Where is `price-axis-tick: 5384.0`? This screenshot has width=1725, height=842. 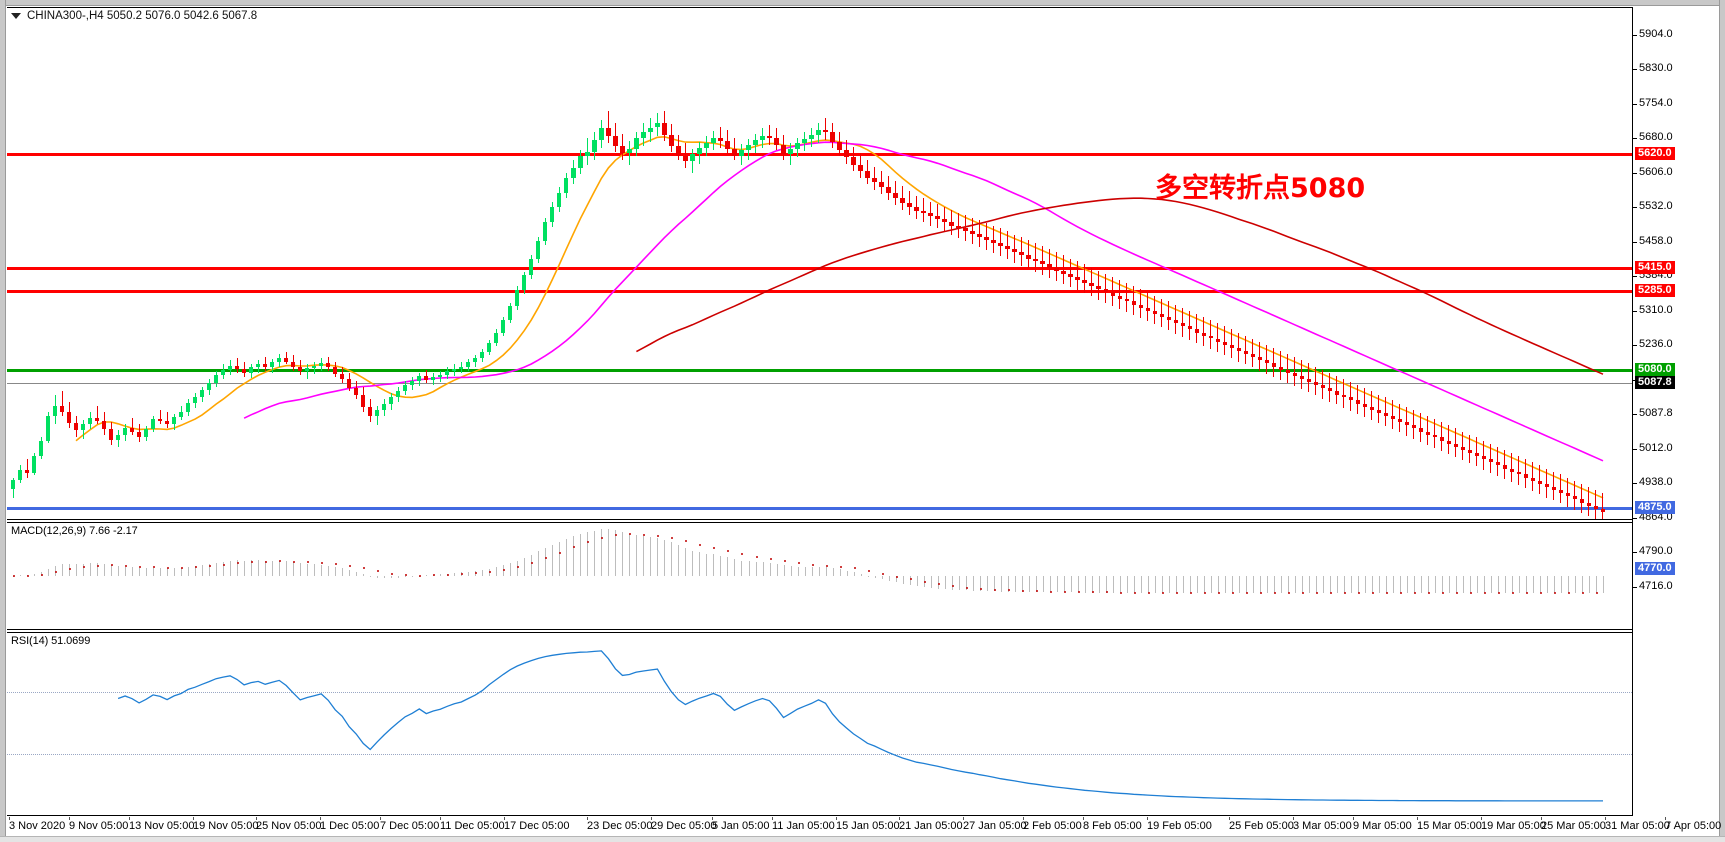
price-axis-tick: 5384.0 is located at coordinates (1676, 275).